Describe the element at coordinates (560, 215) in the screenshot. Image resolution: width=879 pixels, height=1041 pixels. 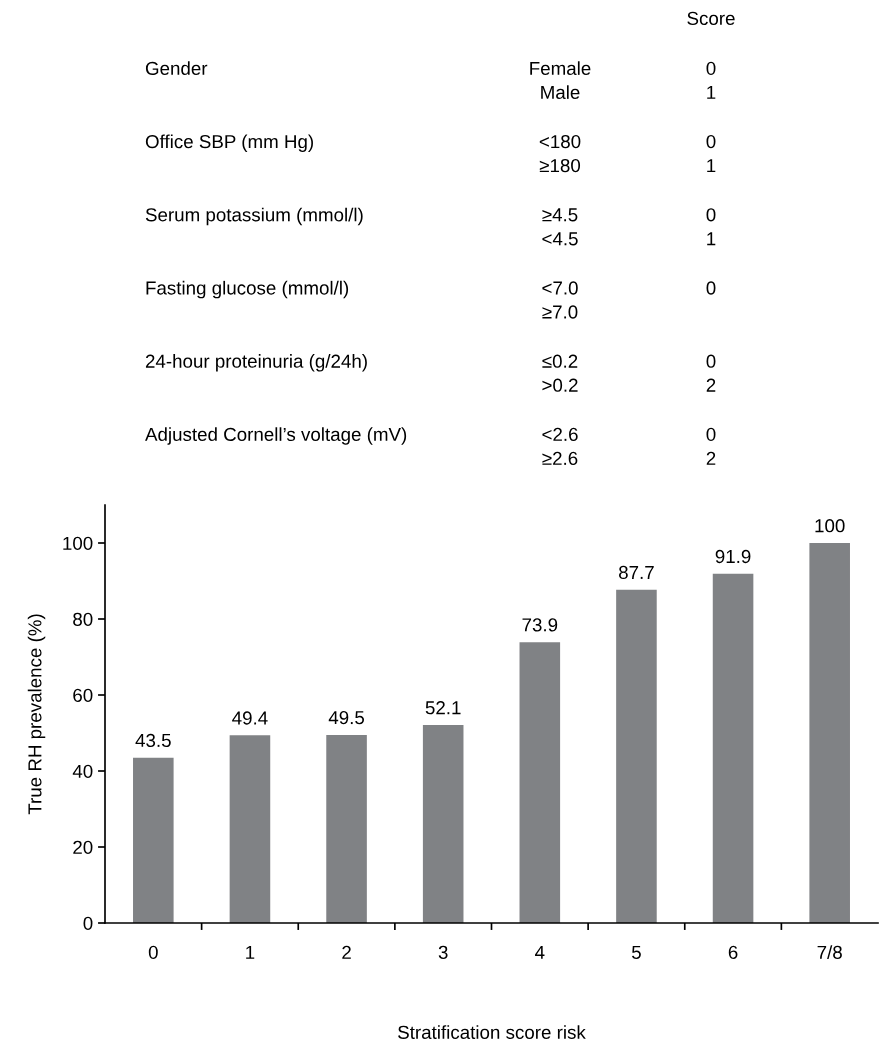
I see `text: ≥4.5` at that location.